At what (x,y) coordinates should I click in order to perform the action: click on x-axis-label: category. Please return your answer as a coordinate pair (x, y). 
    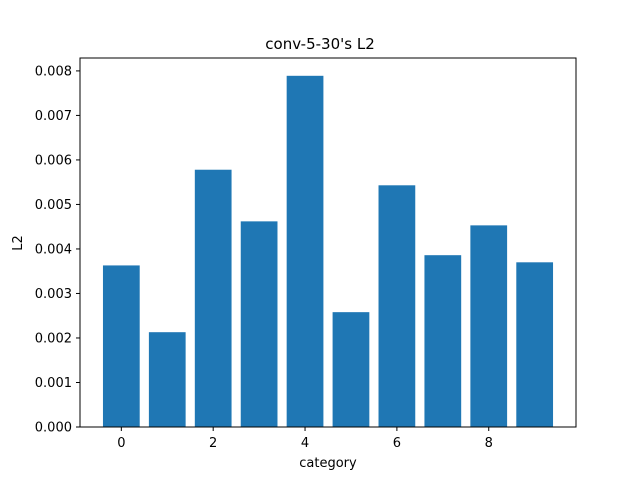
    Looking at the image, I should click on (328, 463).